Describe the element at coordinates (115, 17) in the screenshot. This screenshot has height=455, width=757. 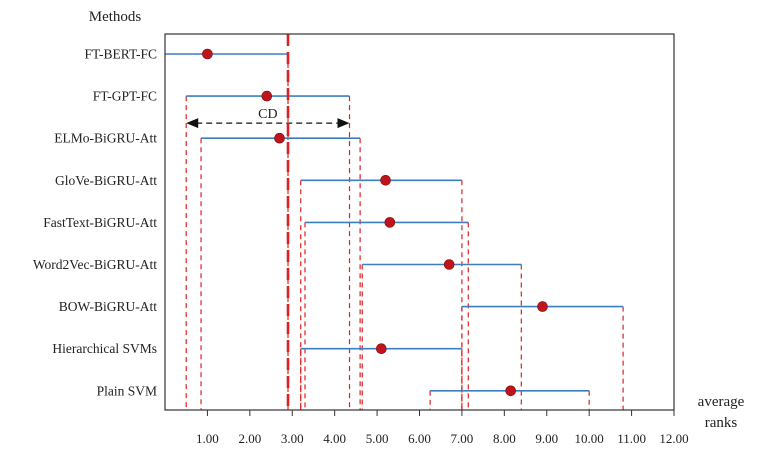
I see `y-axis-title: Methods` at that location.